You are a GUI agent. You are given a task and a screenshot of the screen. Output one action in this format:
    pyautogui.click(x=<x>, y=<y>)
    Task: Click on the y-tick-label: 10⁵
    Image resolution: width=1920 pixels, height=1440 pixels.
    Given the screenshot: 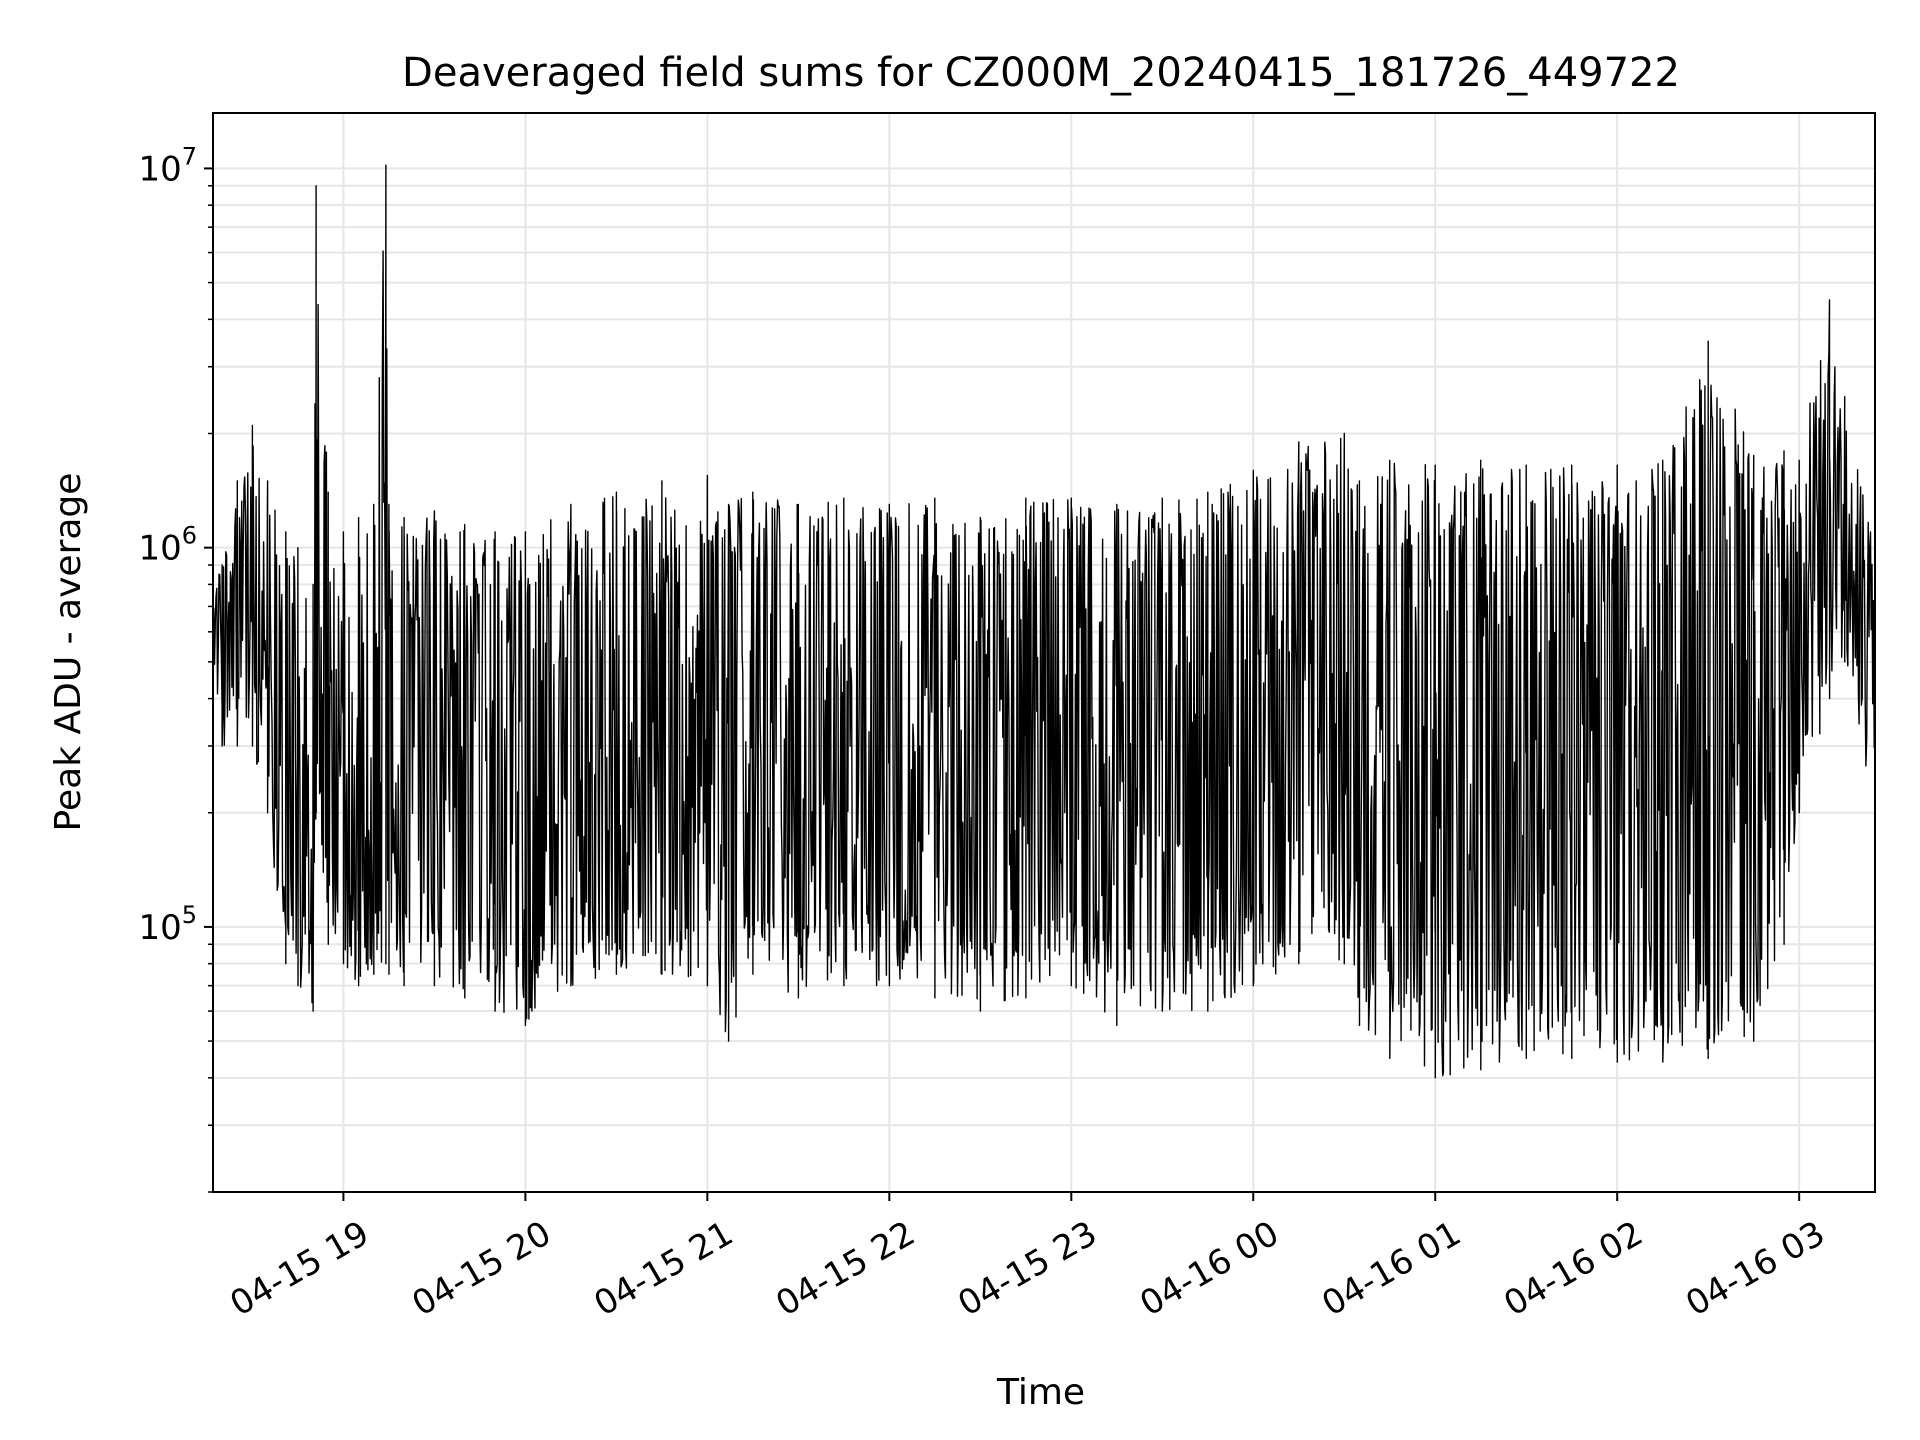 What is the action you would take?
    pyautogui.click(x=167, y=924)
    